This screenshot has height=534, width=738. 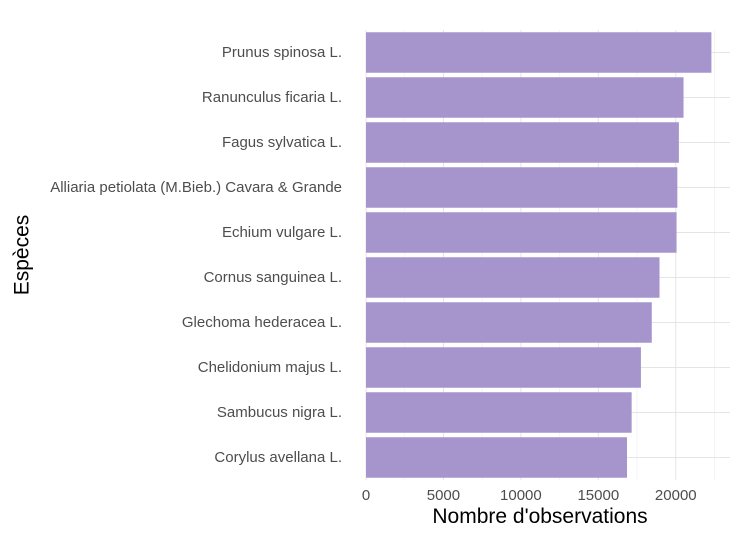 I want to click on y-tick-label: Cornus sanguinea L., so click(x=273, y=277).